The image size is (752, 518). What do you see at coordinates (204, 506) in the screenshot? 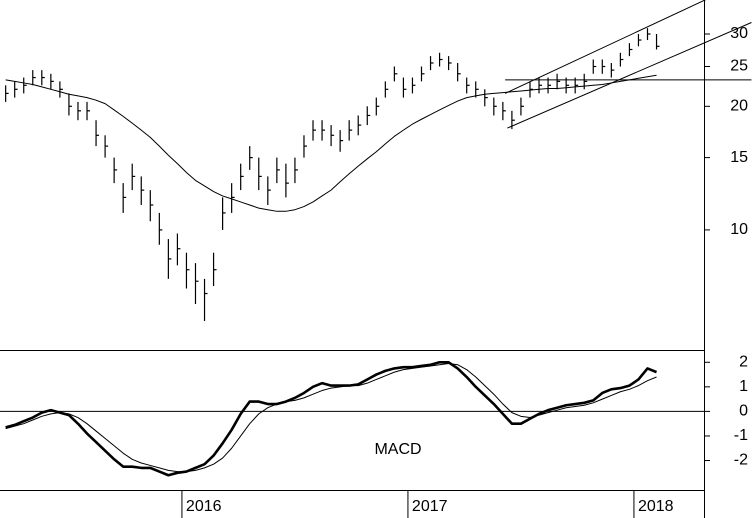
I see `x-tick-label: 2016` at bounding box center [204, 506].